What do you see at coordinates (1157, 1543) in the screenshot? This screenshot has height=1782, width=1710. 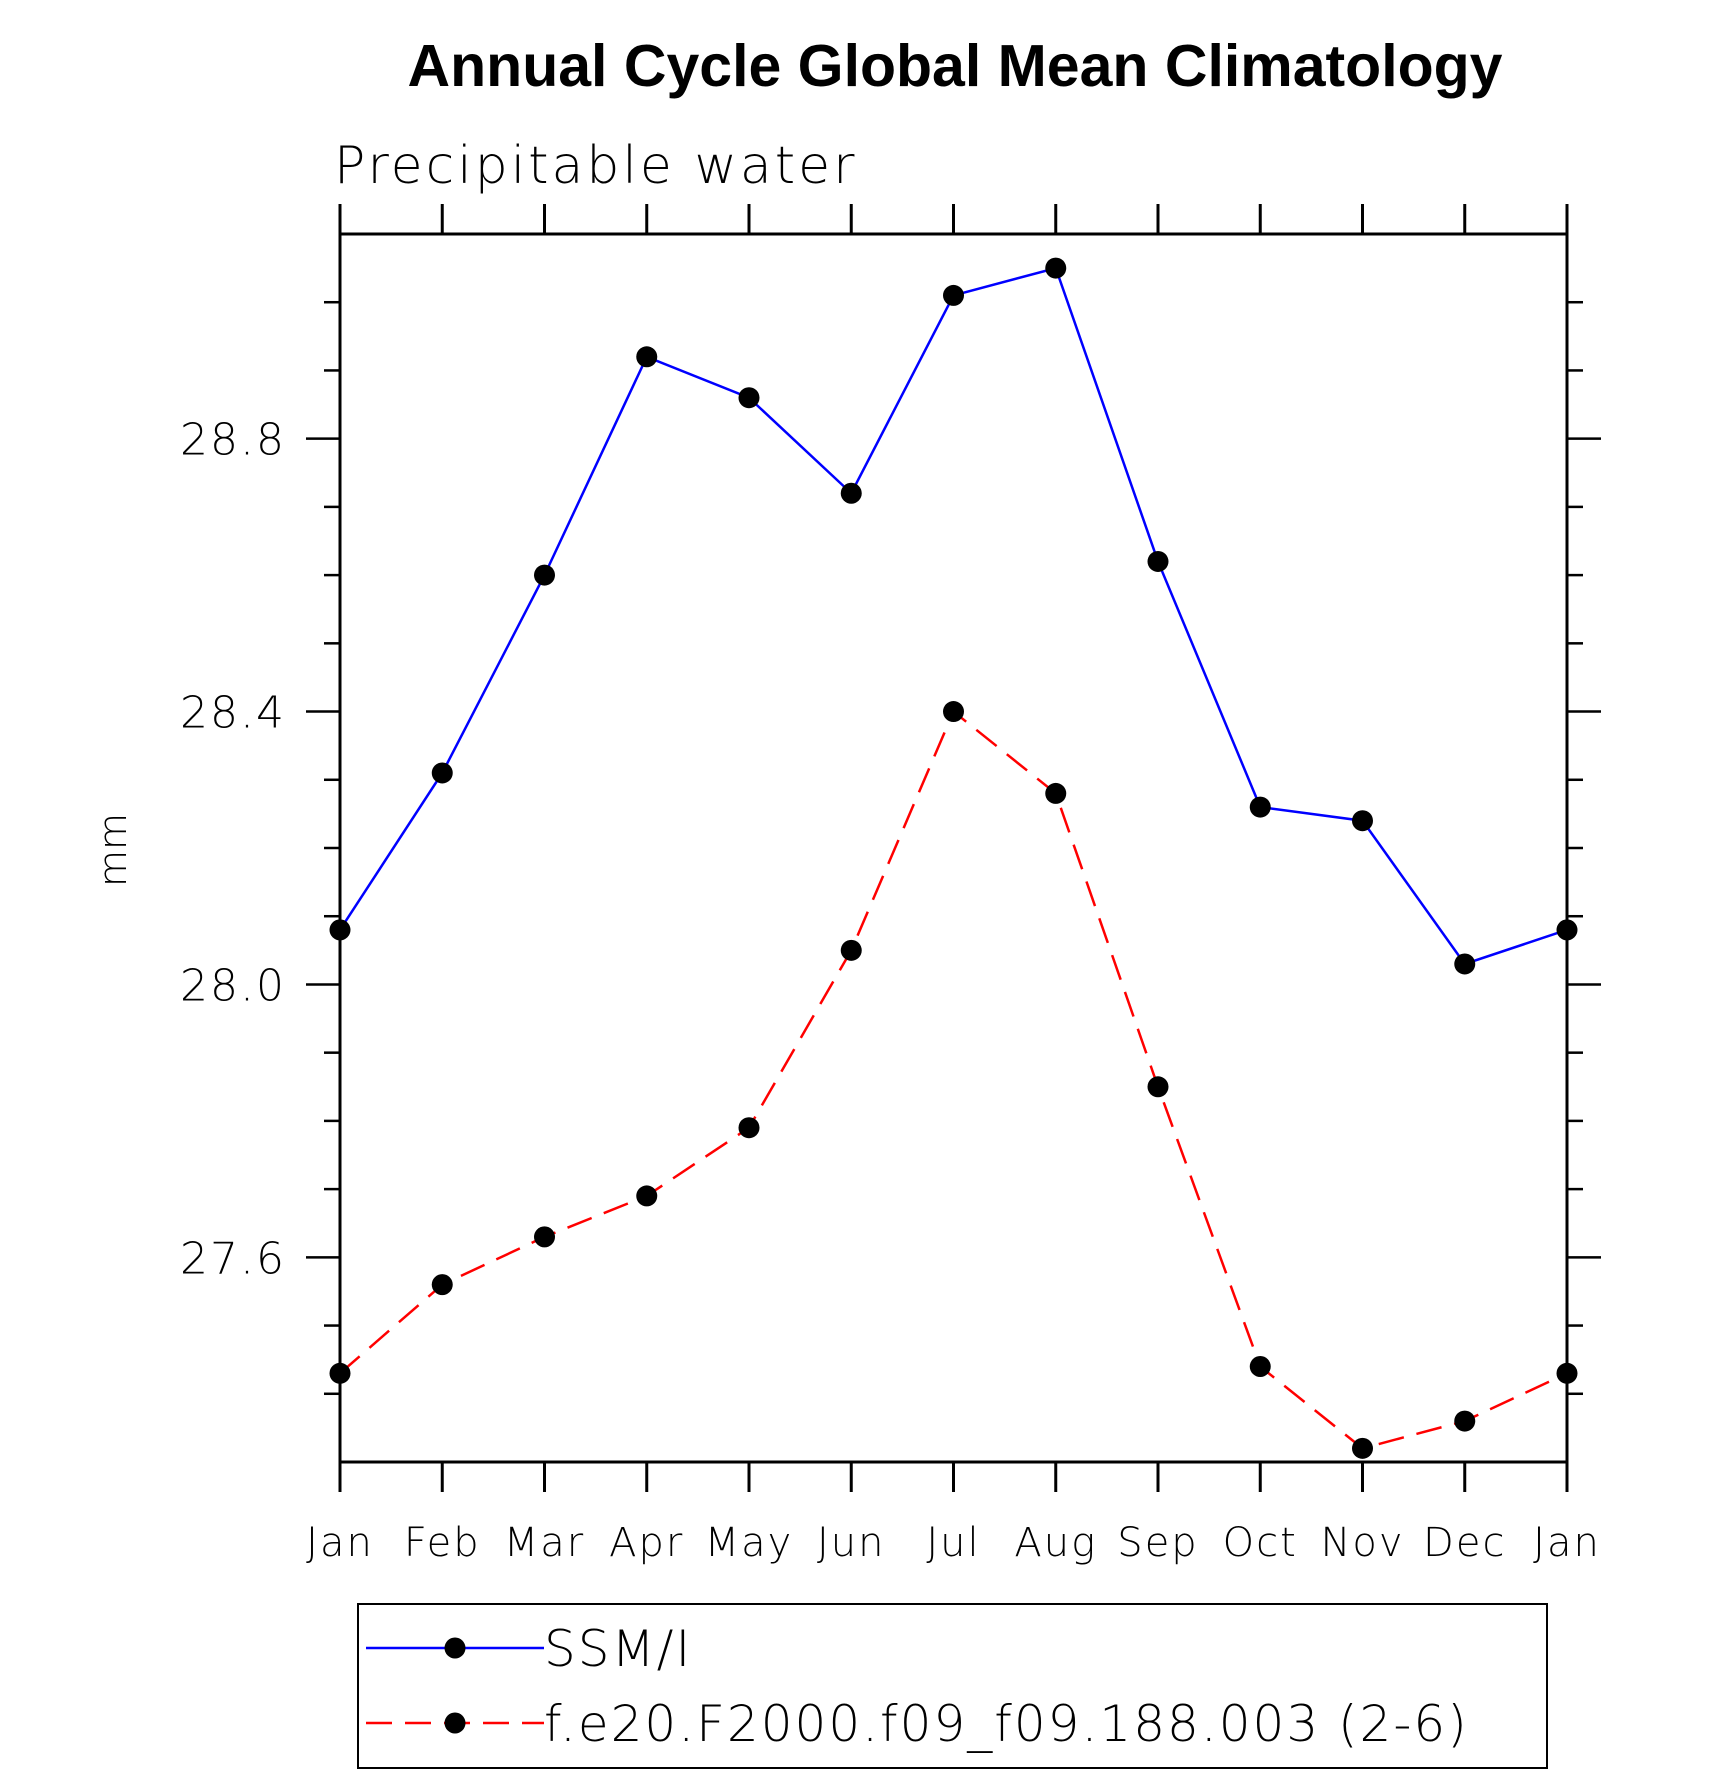 I see `x-tick-label: Sep` at bounding box center [1157, 1543].